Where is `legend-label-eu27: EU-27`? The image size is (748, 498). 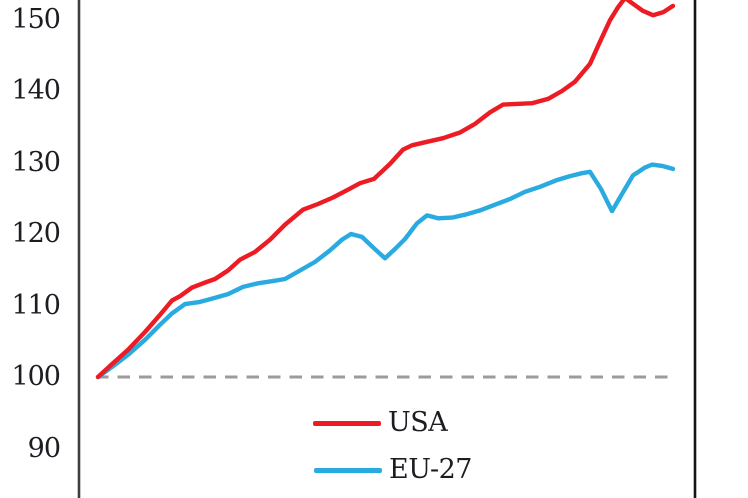 legend-label-eu27: EU-27 is located at coordinates (430, 469).